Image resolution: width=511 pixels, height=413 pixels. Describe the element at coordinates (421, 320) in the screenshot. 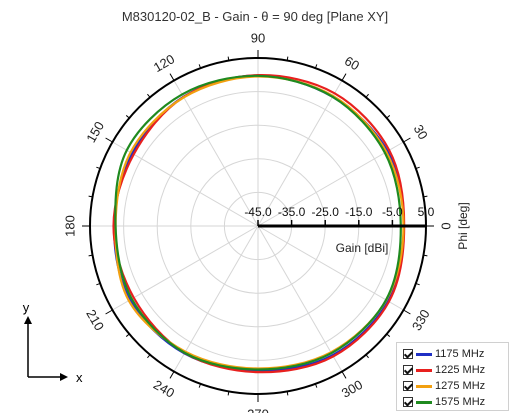

I see `angle-tick-label: 330` at that location.